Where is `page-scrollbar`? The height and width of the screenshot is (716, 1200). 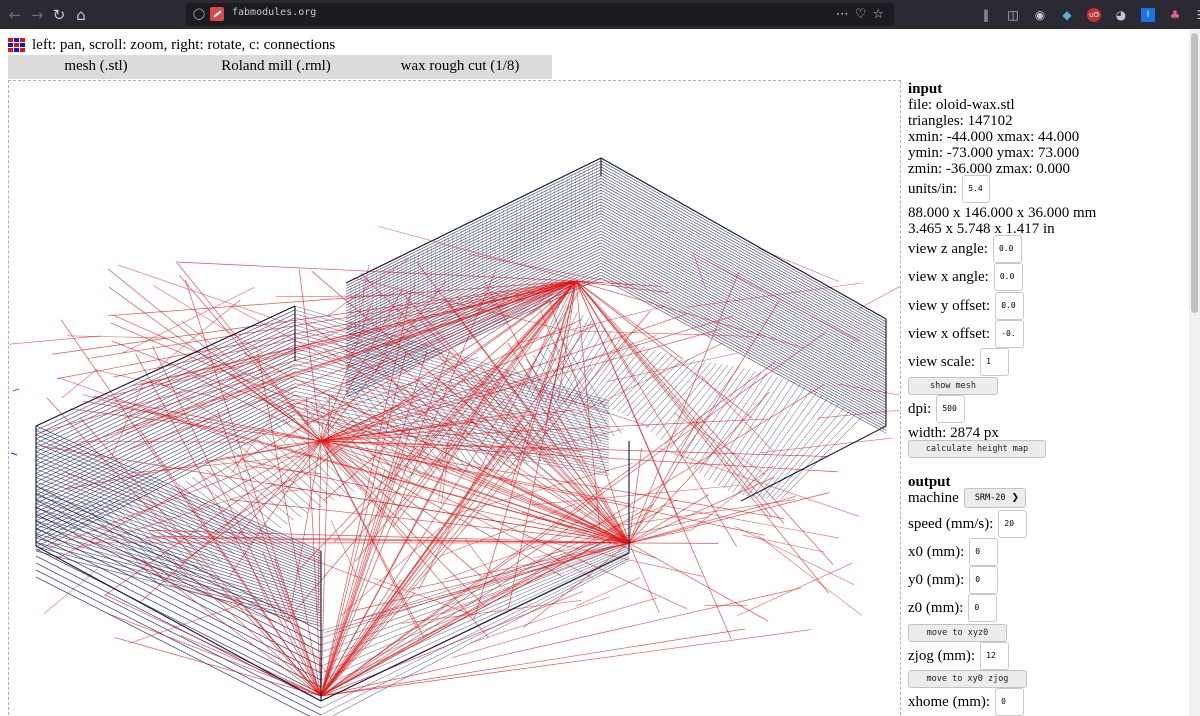
page-scrollbar is located at coordinates (1194, 372).